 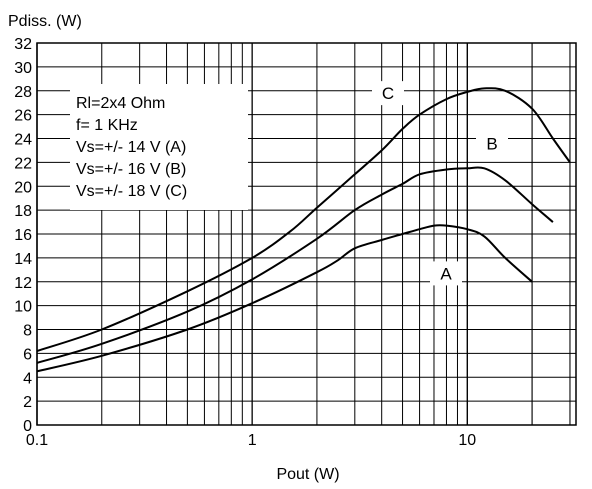 What do you see at coordinates (307, 474) in the screenshot?
I see `x-axis-title: Pout (W)` at bounding box center [307, 474].